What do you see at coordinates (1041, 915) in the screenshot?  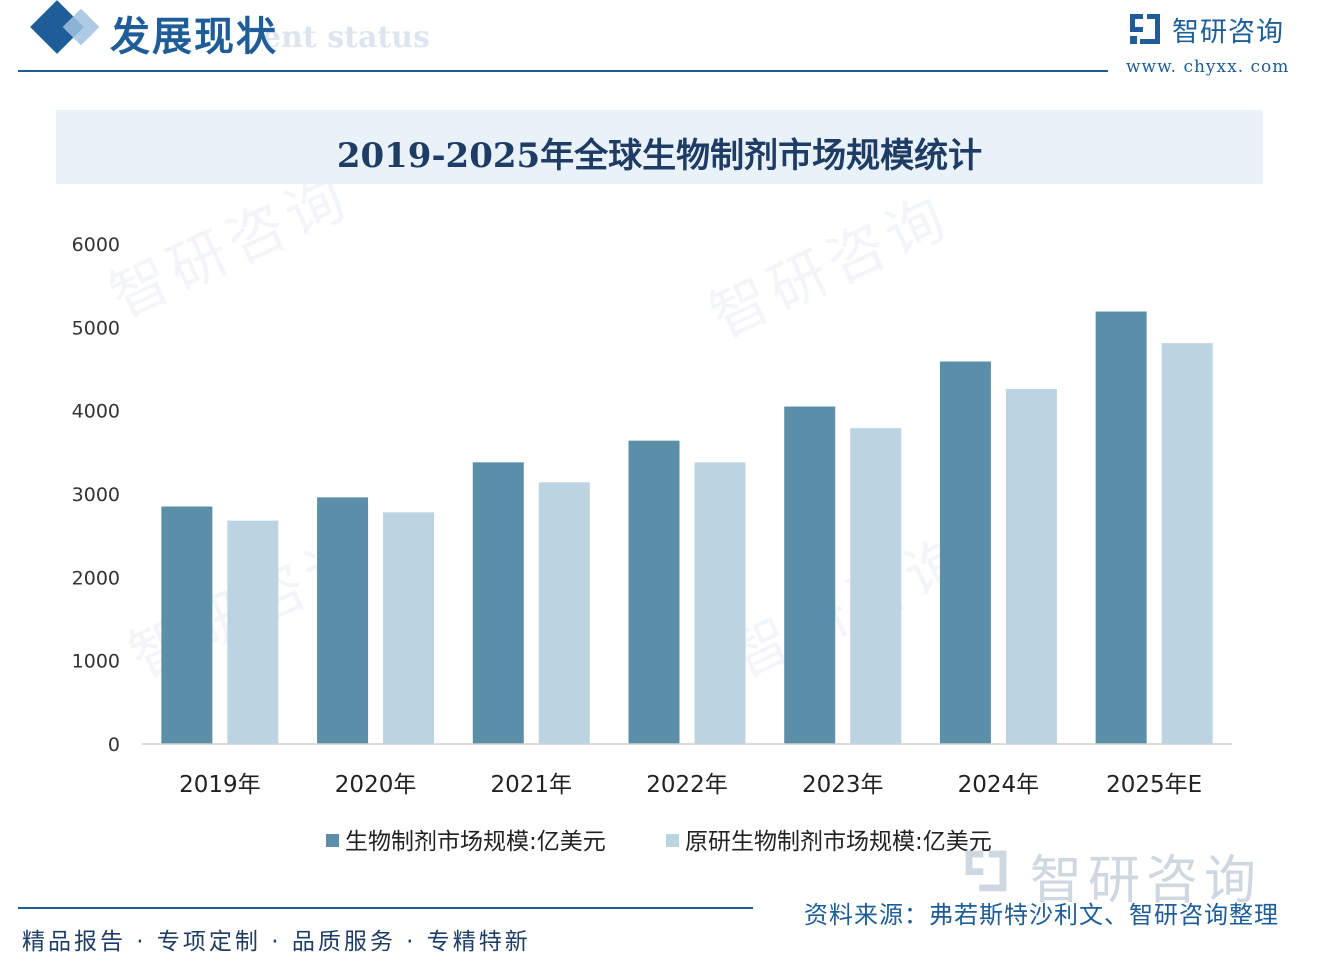 I see `source-note: 资料来源：弗若斯特沙利文、智研咨询整理` at bounding box center [1041, 915].